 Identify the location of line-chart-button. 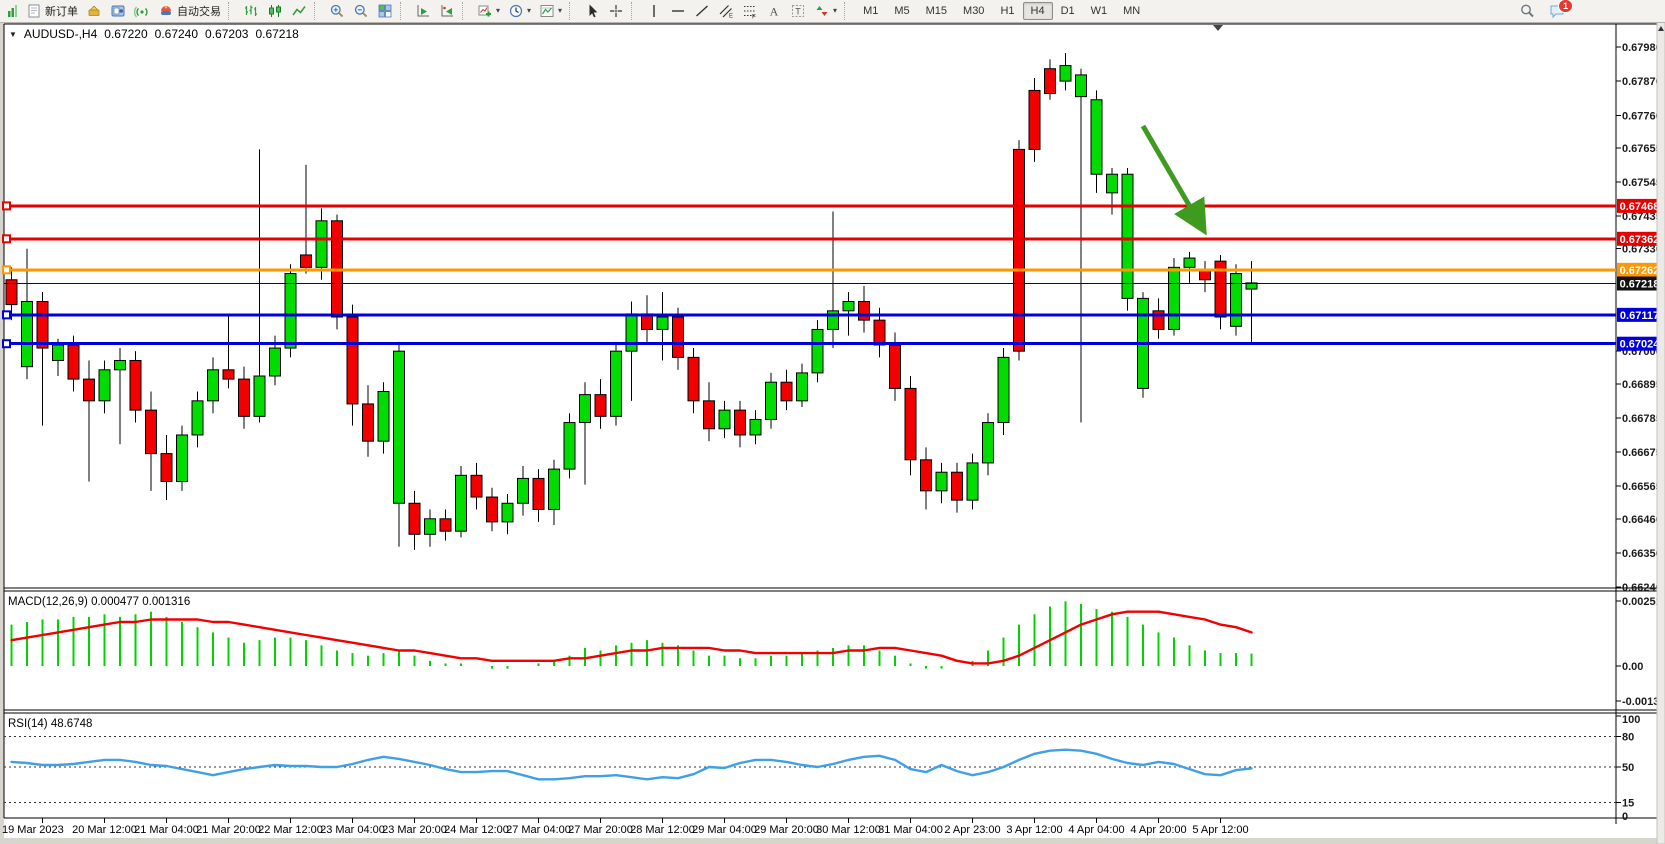
(299, 11).